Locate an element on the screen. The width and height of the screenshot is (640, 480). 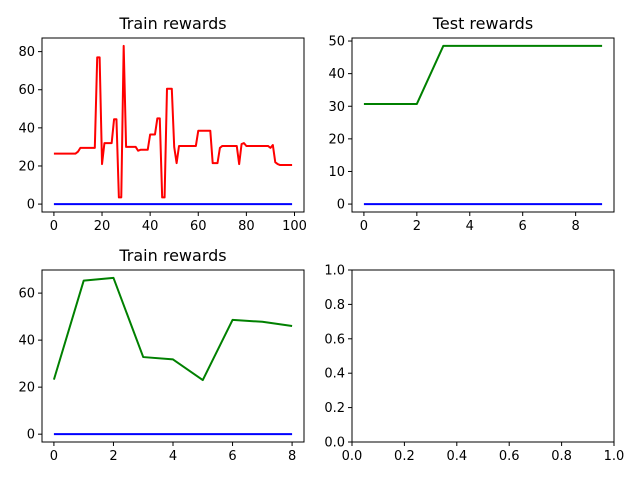
y-tick-label: 0.0 is located at coordinates (334, 443).